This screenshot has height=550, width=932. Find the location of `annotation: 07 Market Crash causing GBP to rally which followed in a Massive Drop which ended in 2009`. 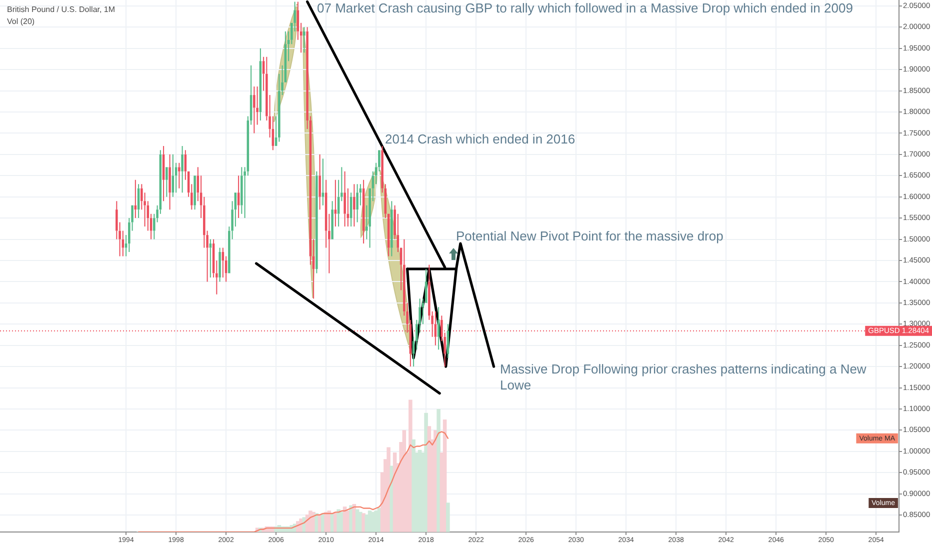

annotation: 07 Market Crash causing GBP to rally which followed in a Massive Drop which ended in 2009 is located at coordinates (585, 8).